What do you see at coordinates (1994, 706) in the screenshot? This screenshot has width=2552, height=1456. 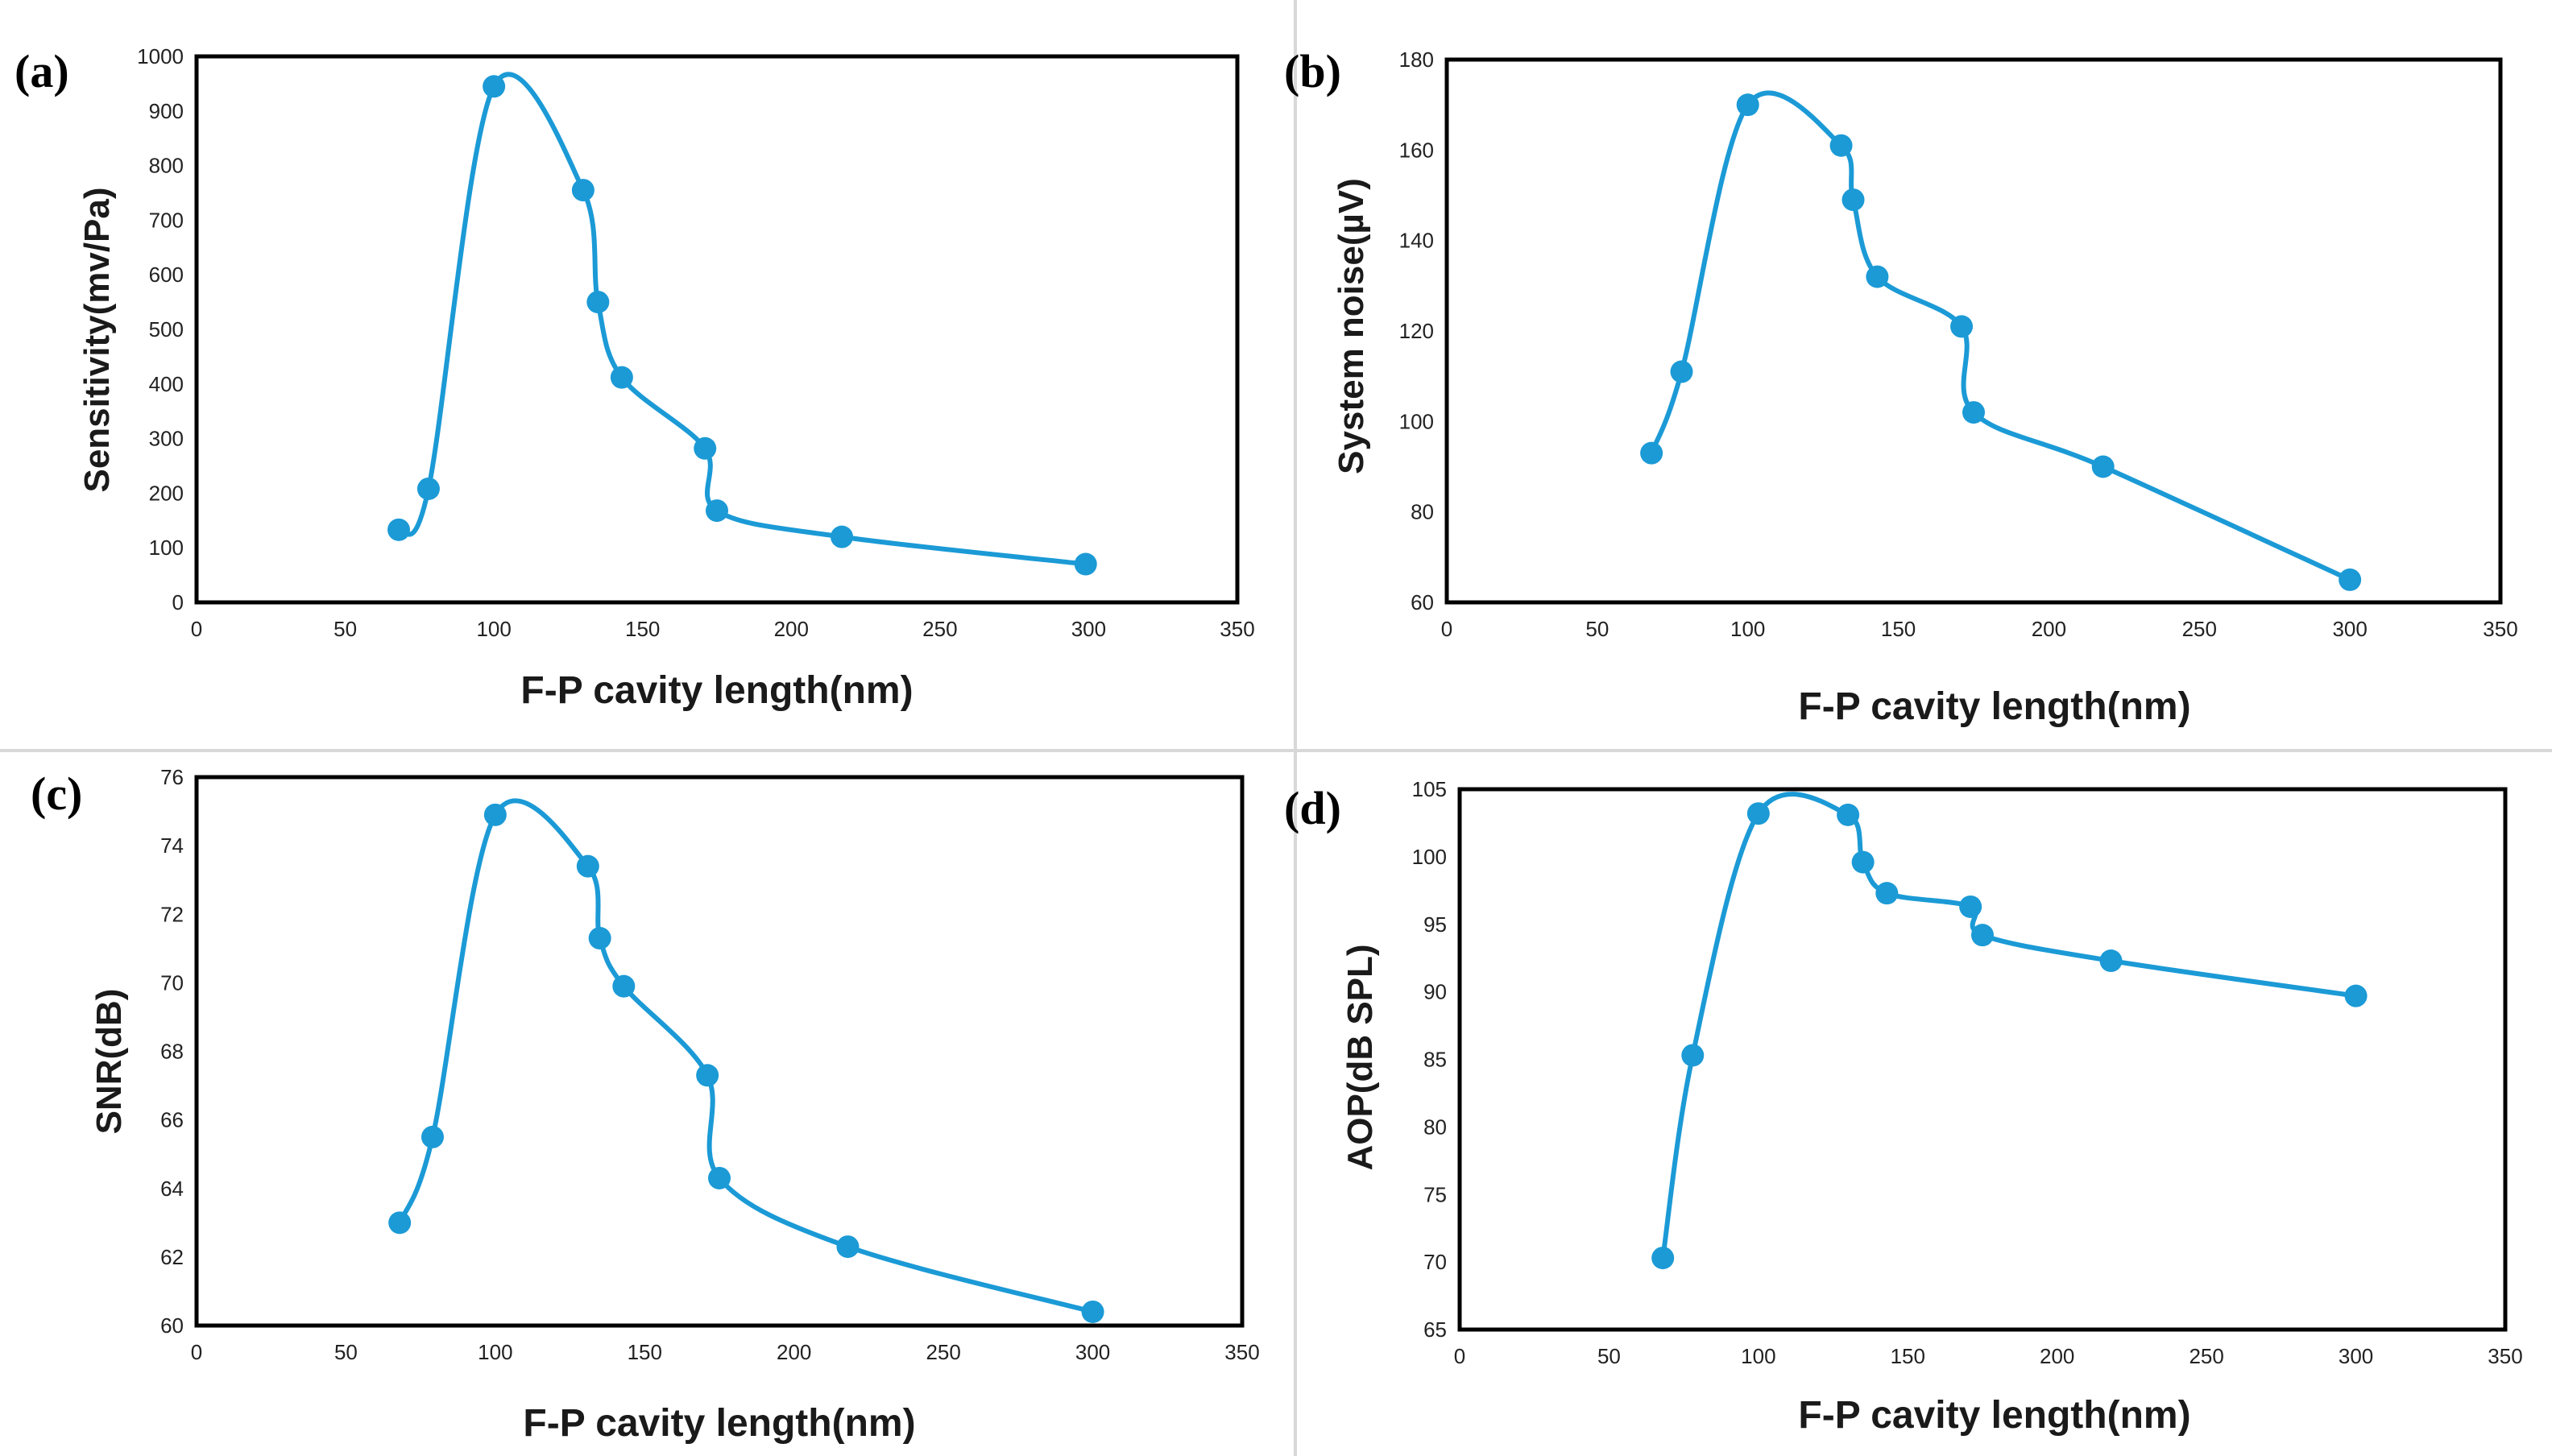 I see `panel-b-x-axis-label: F-P cavity length(nm)` at bounding box center [1994, 706].